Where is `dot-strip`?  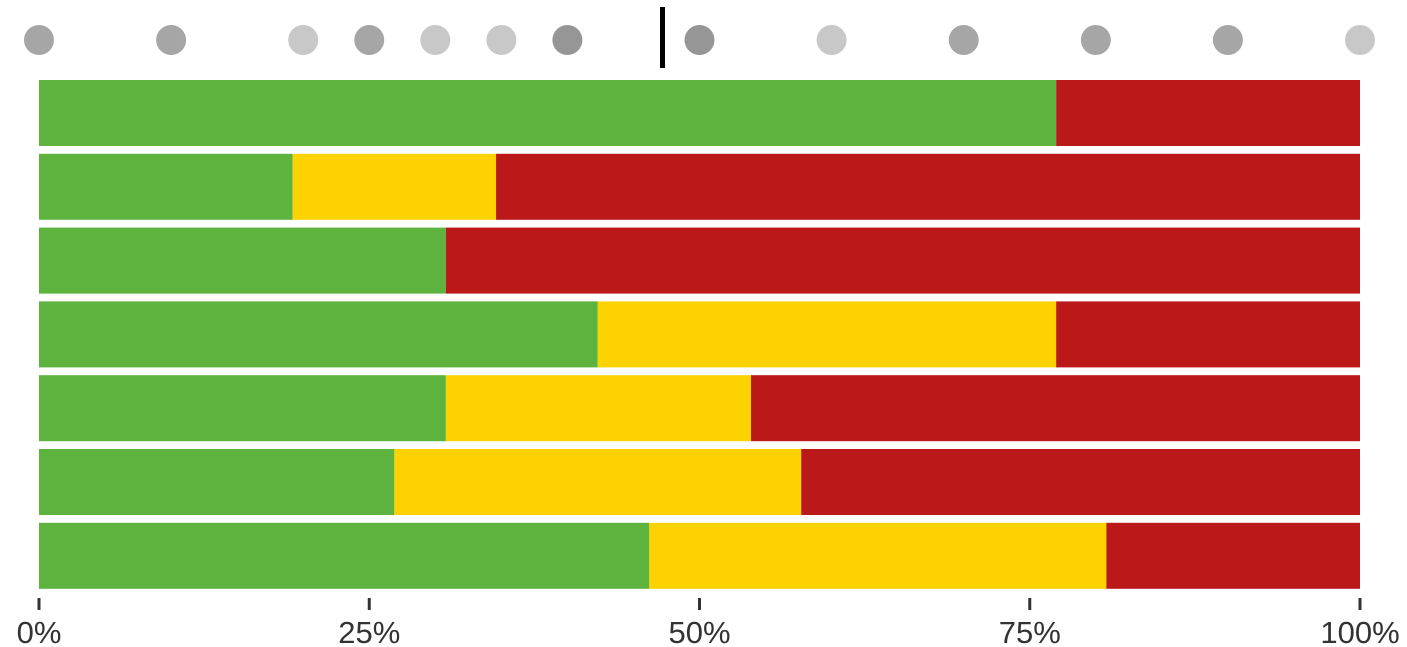 dot-strip is located at coordinates (699, 40).